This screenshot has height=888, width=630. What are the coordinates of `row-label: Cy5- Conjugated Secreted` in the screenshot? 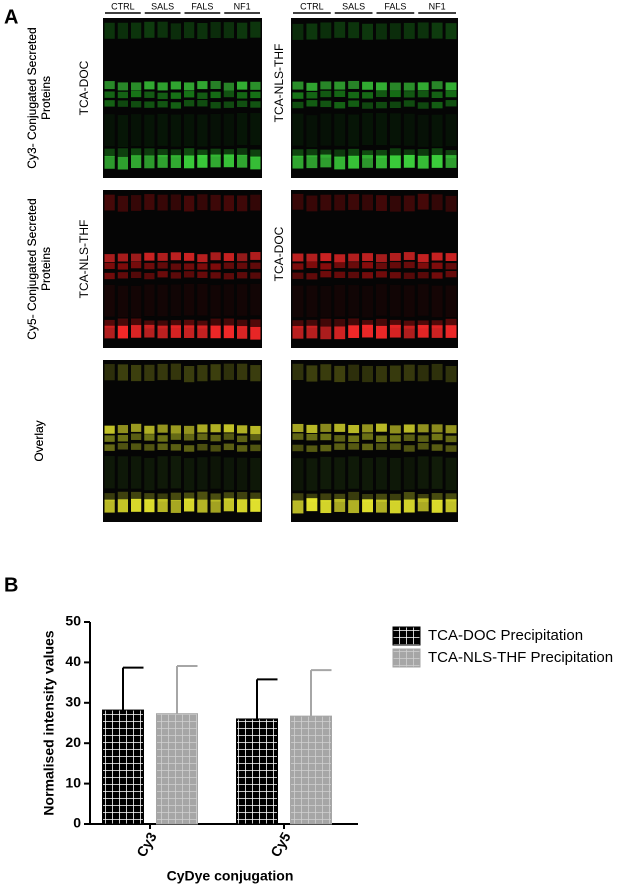 It's located at (32, 268).